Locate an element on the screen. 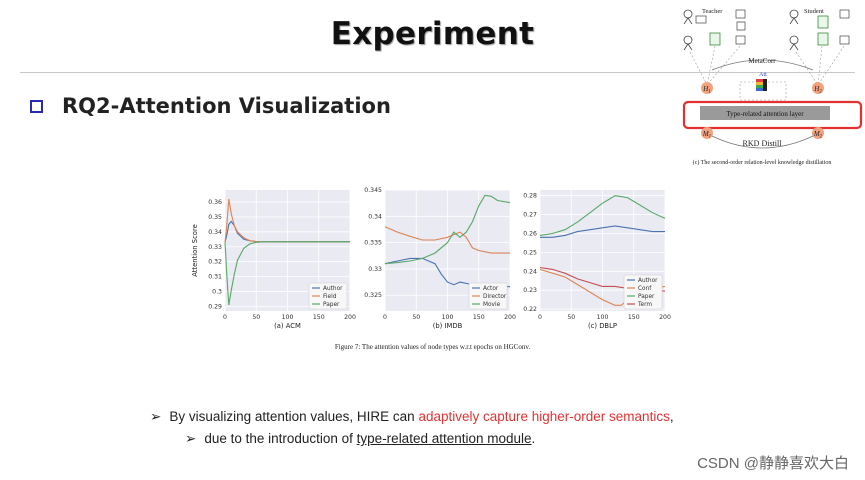 The width and height of the screenshot is (865, 480). metacorr-label: MetaCorr is located at coordinates (762, 61).